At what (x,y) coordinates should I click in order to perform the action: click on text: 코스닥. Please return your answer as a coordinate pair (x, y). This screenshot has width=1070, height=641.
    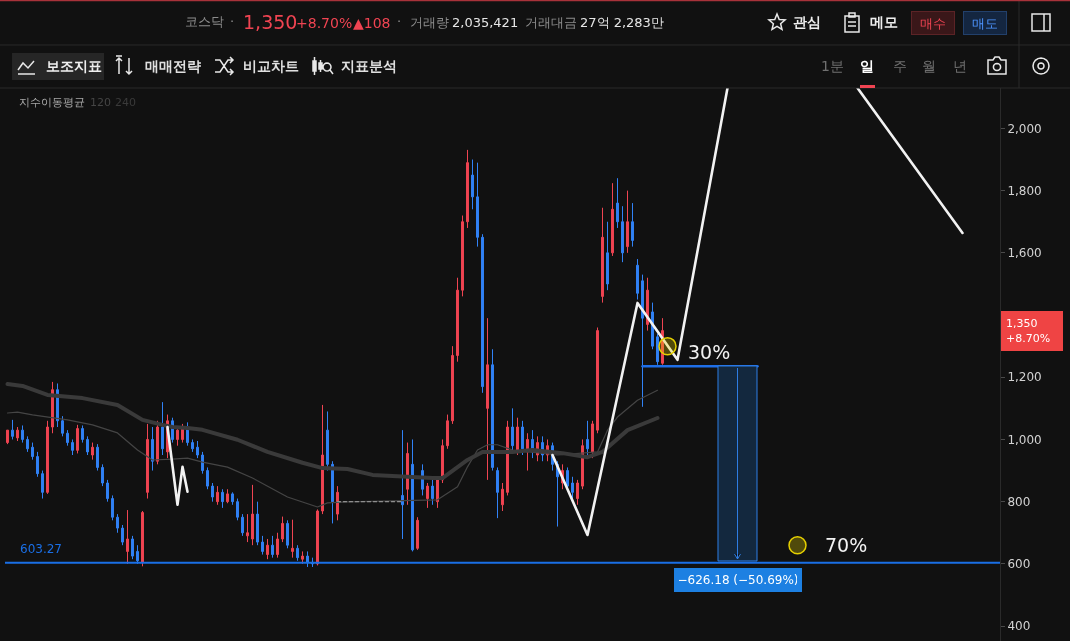
    Looking at the image, I should click on (204, 21).